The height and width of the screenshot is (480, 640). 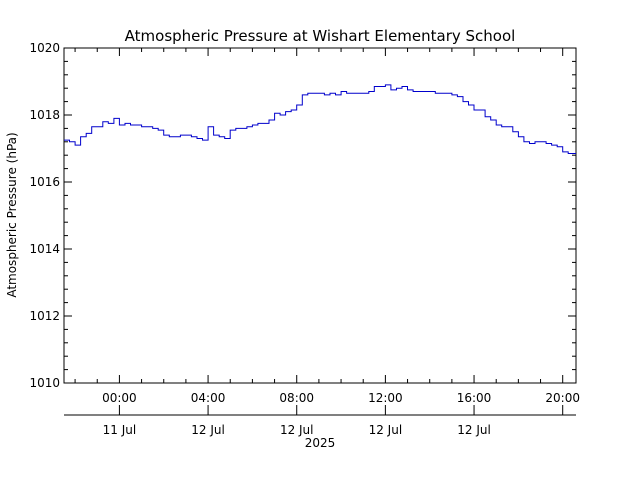 I want to click on y-tick-label: 1012, so click(x=44, y=316).